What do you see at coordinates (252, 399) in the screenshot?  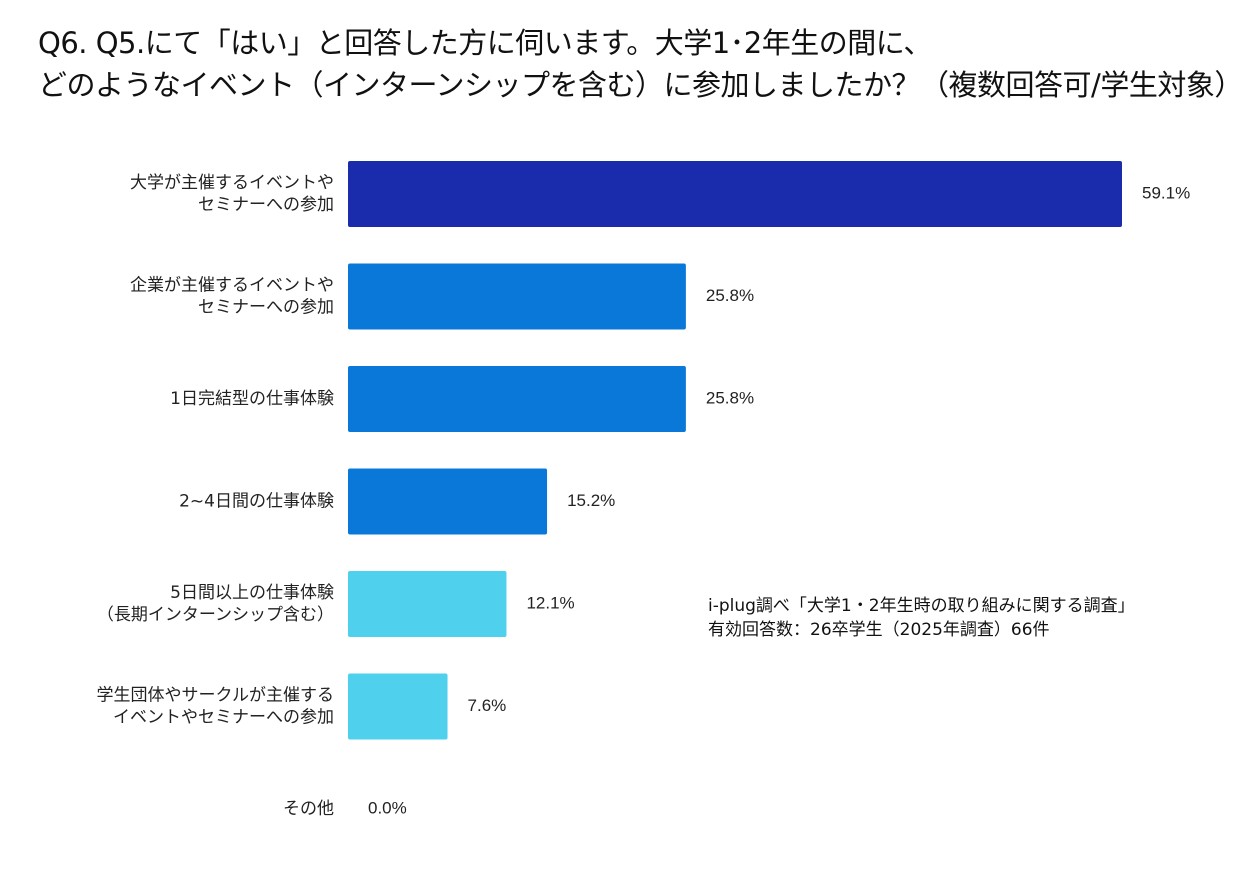 I see `category-label: 1日完結型の仕事体験` at bounding box center [252, 399].